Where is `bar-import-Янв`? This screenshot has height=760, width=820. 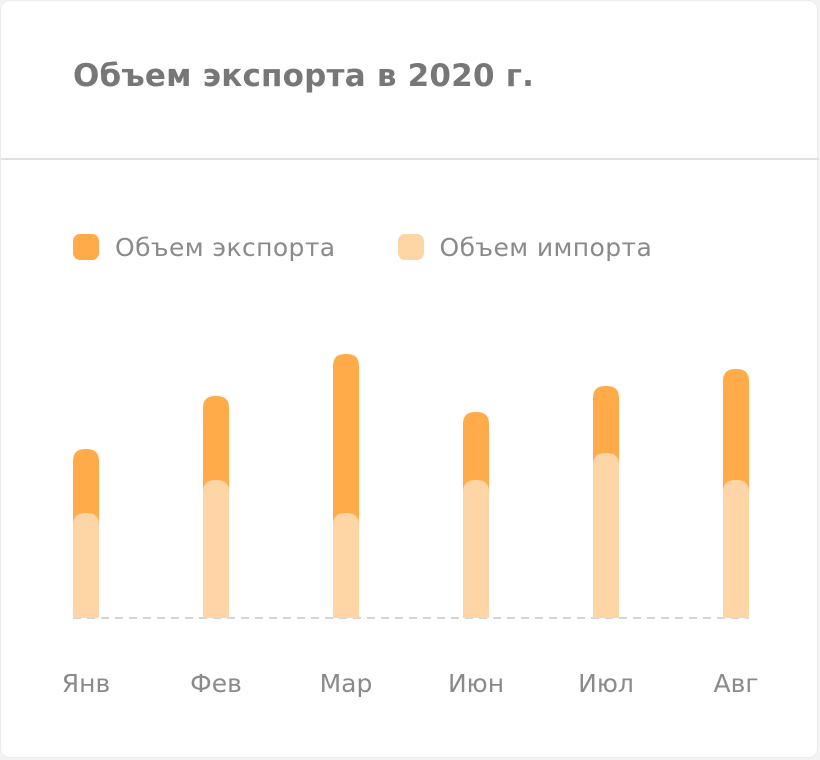 bar-import-Янв is located at coordinates (86, 565).